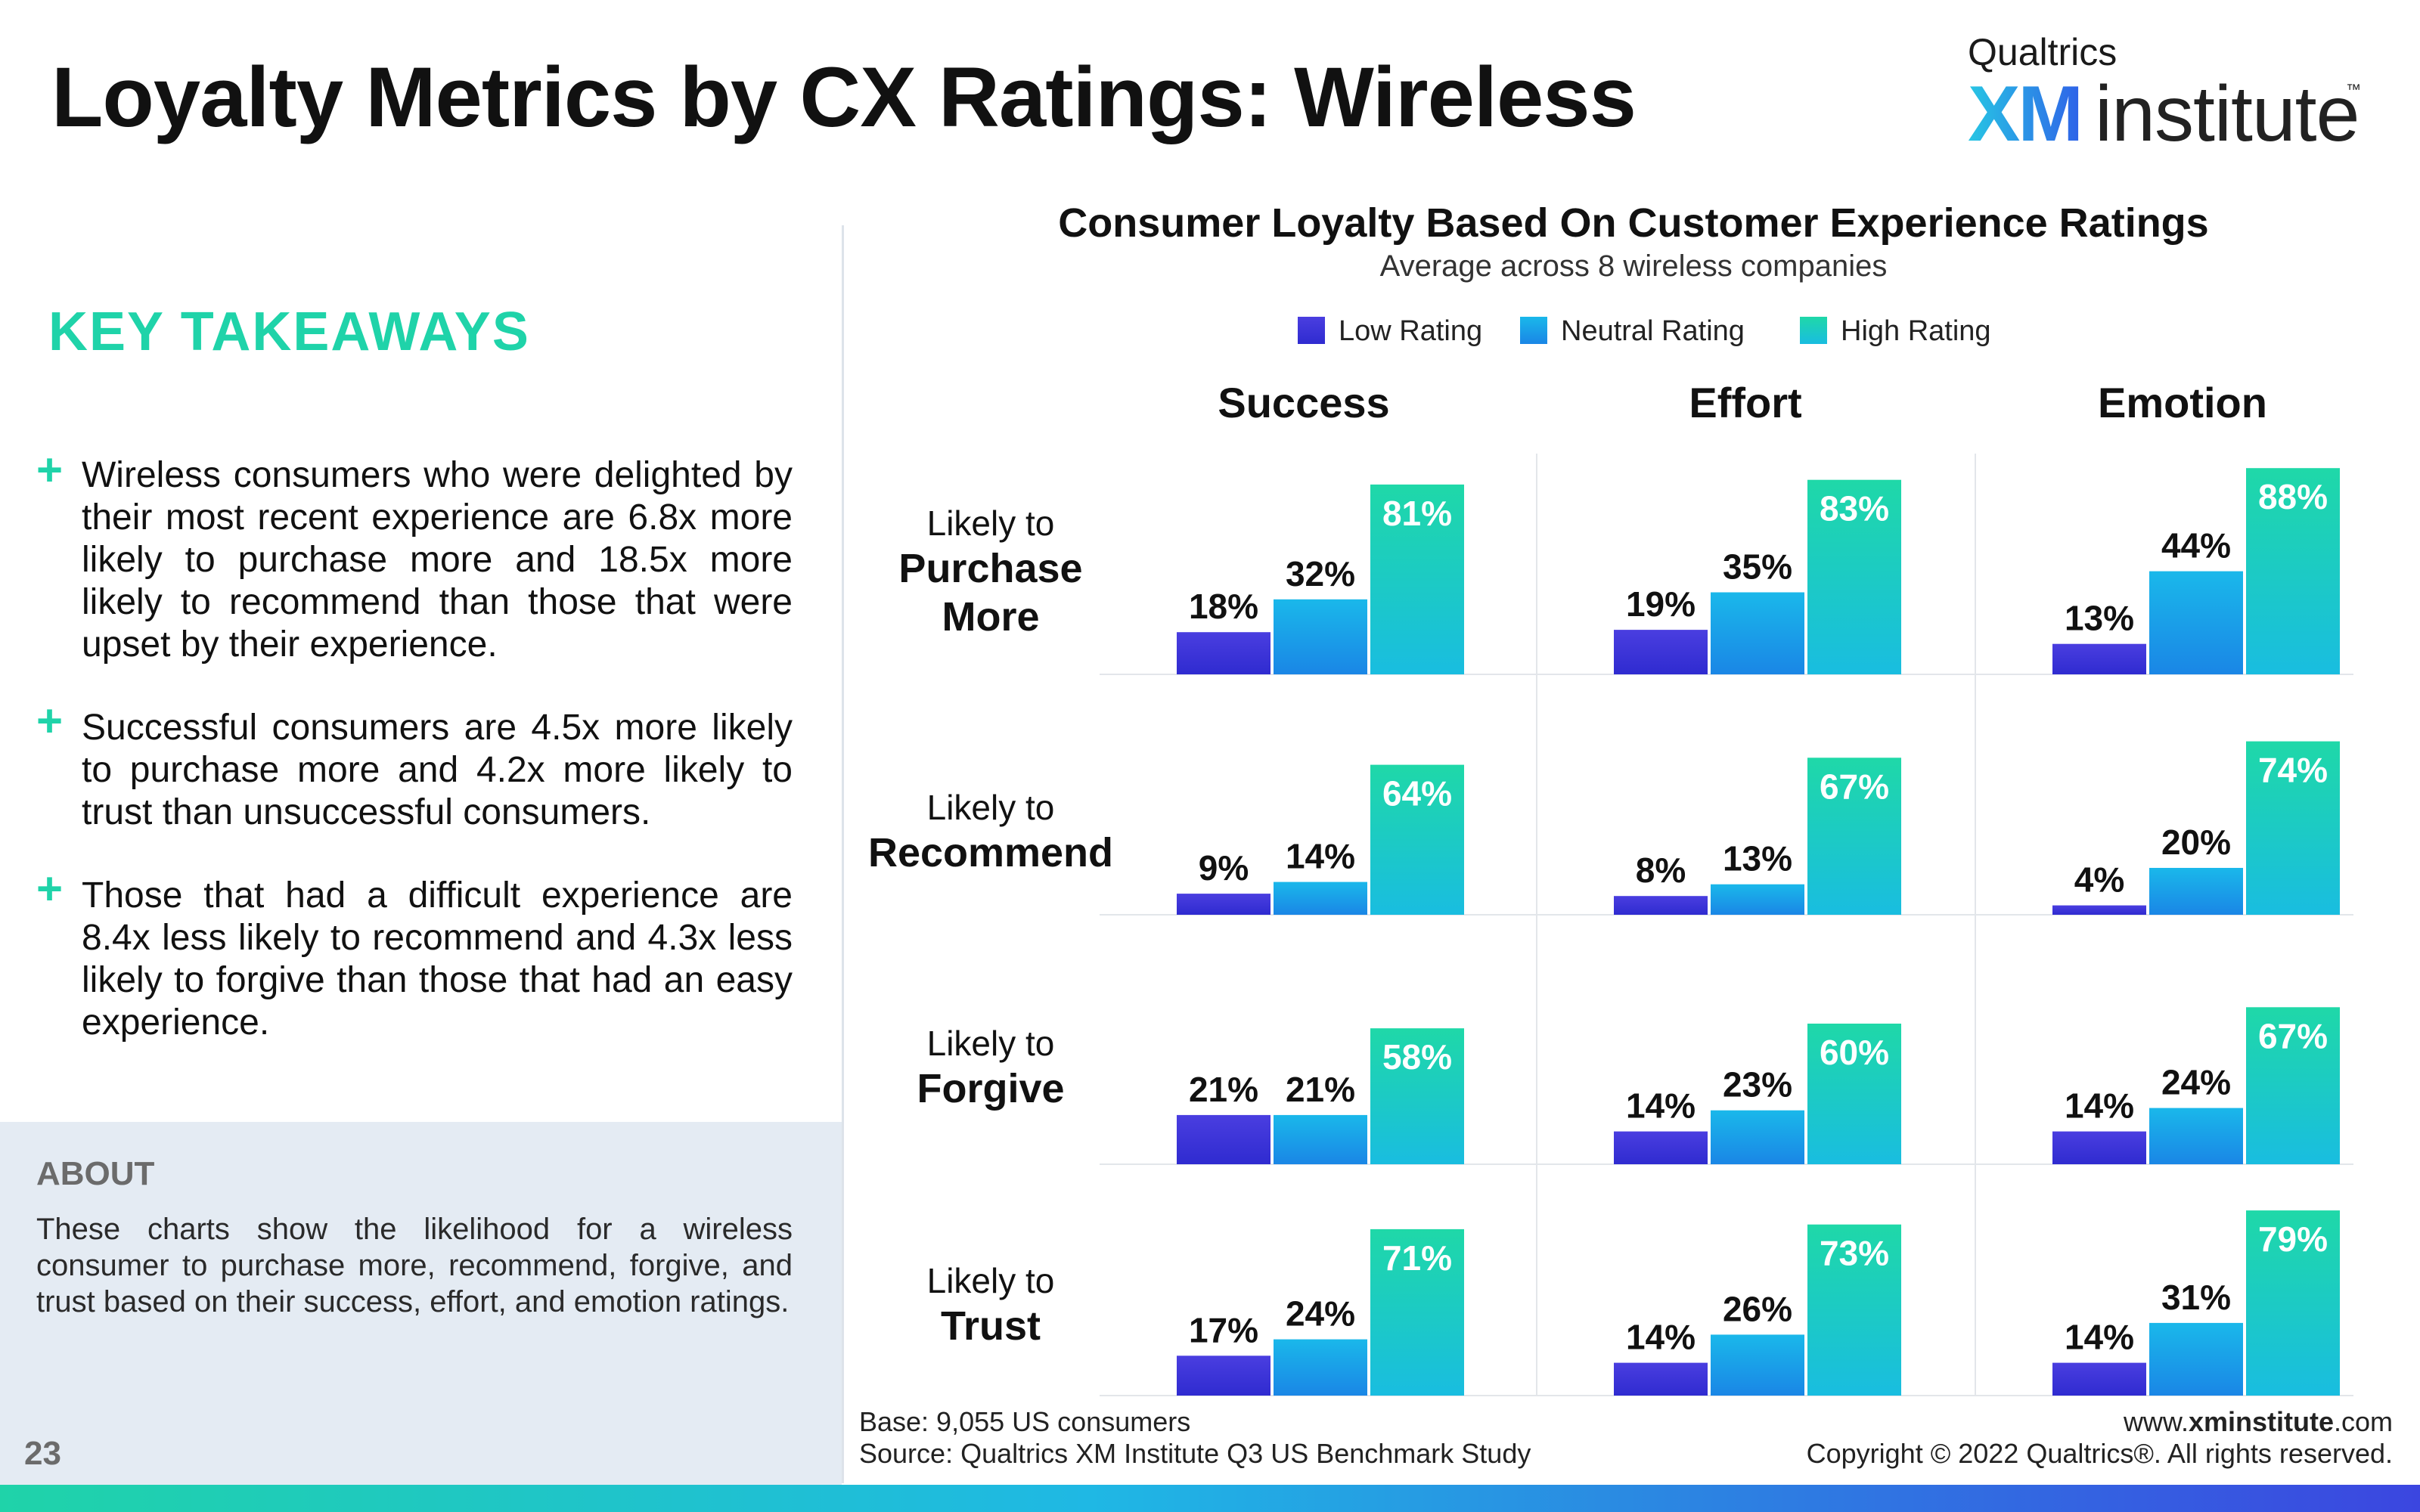  I want to click on url-bold: xminstitute, so click(2261, 1421).